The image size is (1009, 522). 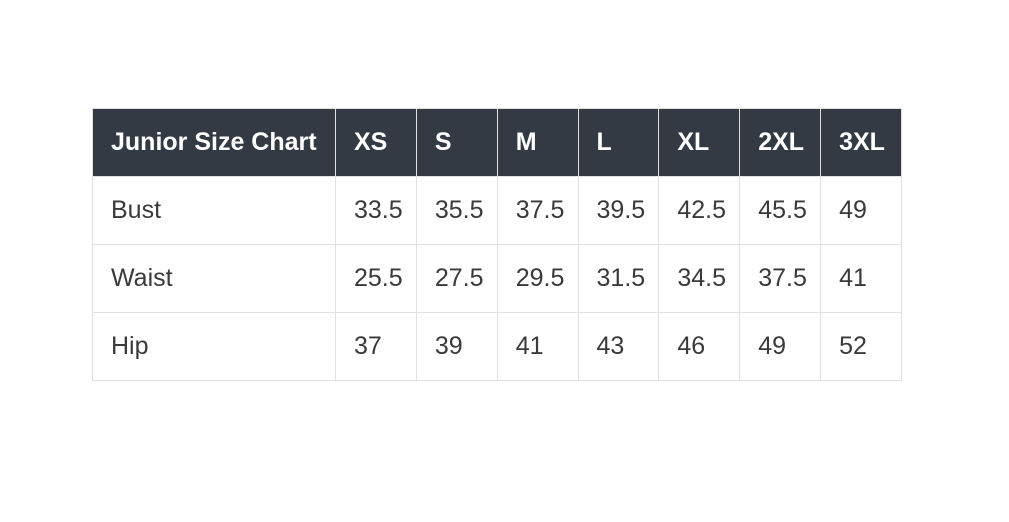 What do you see at coordinates (699, 210) in the screenshot?
I see `measurement-value: 42.5` at bounding box center [699, 210].